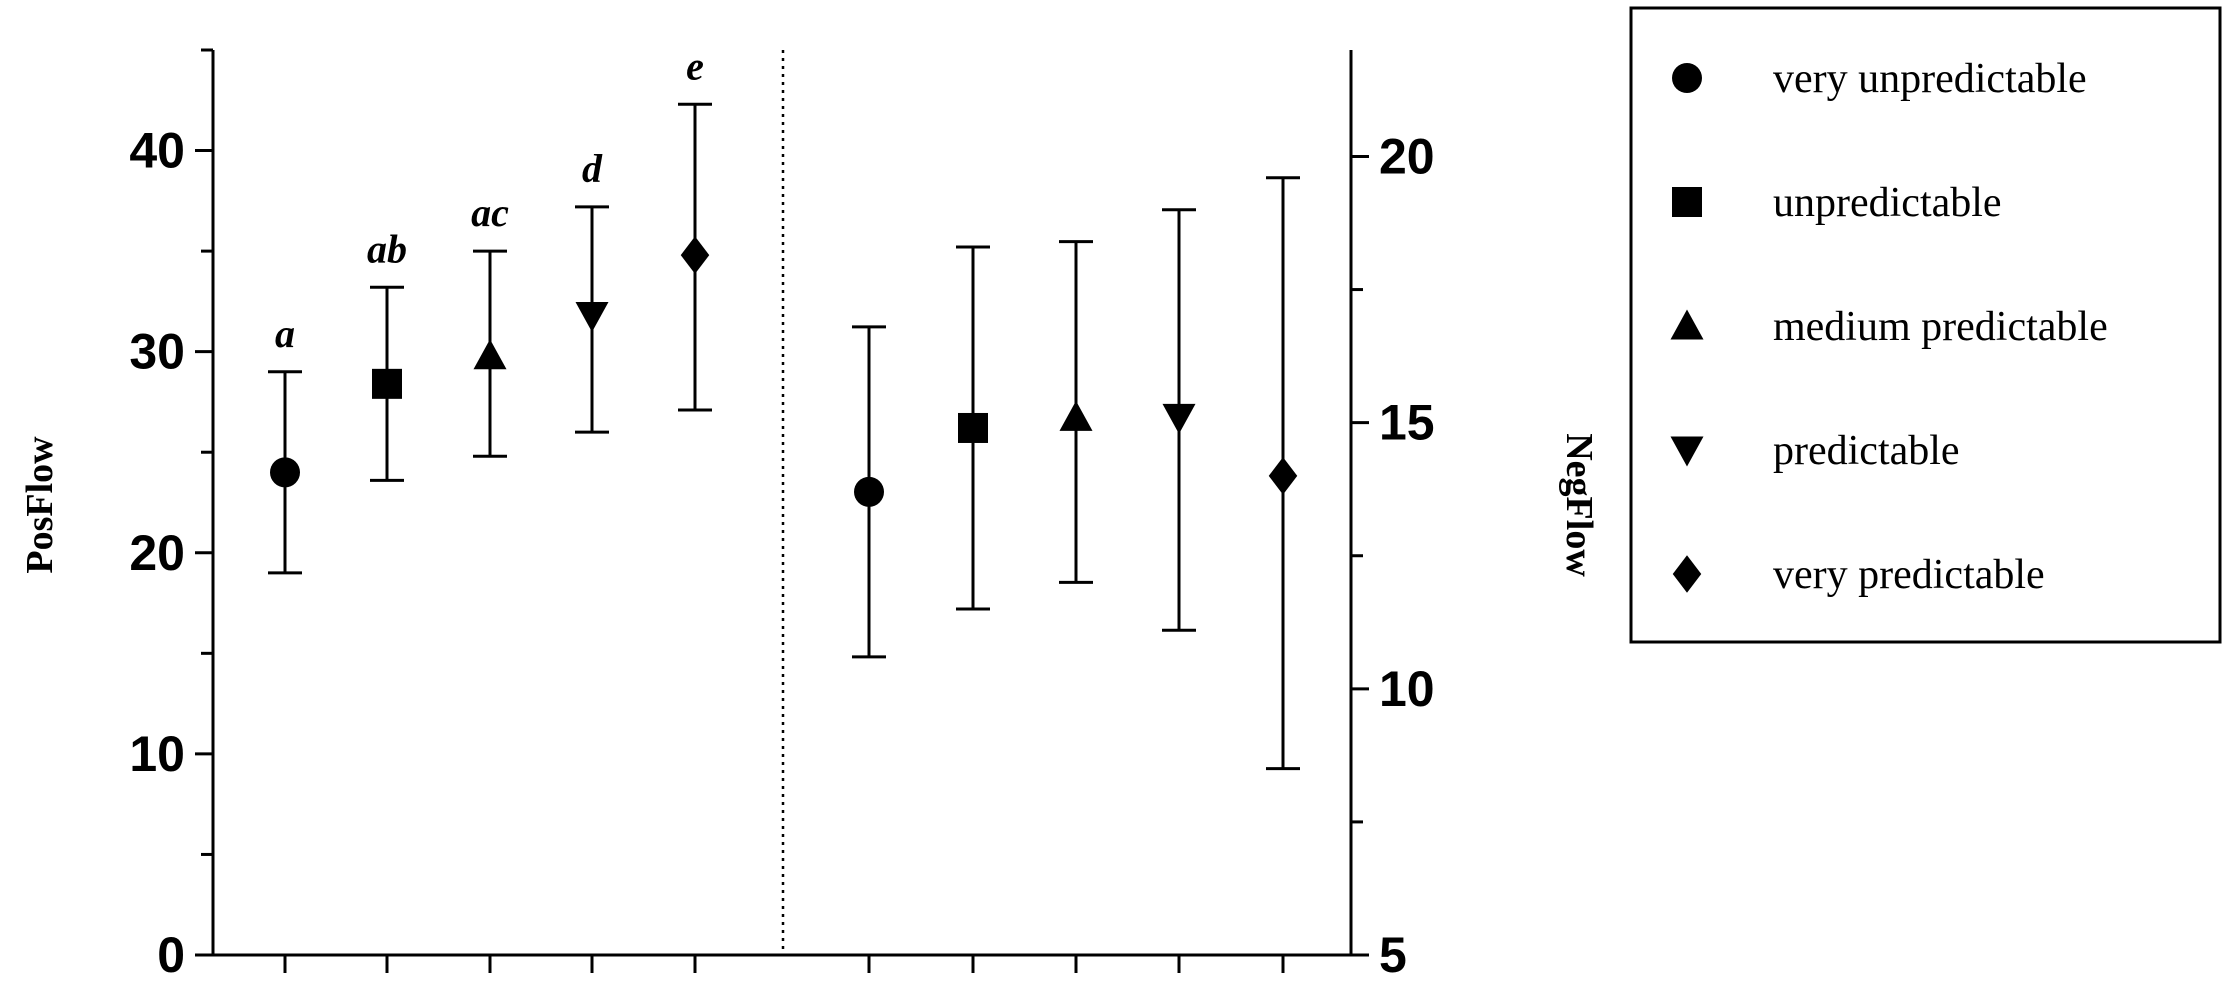 The image size is (2227, 988). What do you see at coordinates (1930, 79) in the screenshot?
I see `legend-label: very unpredictable` at bounding box center [1930, 79].